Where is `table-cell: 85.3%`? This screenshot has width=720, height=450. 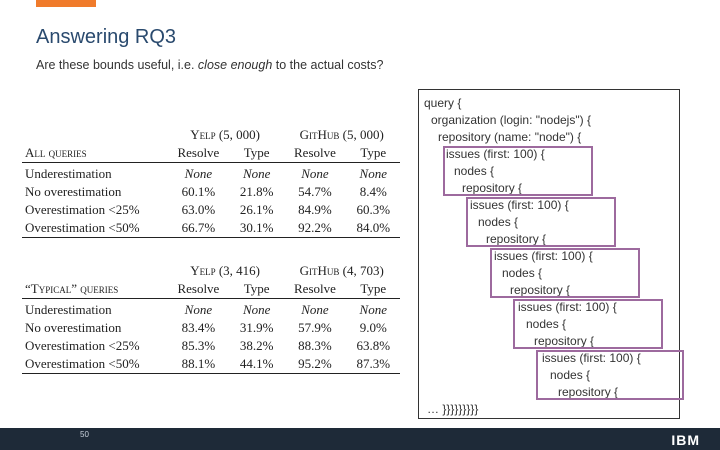
table-cell: 85.3% is located at coordinates (198, 345).